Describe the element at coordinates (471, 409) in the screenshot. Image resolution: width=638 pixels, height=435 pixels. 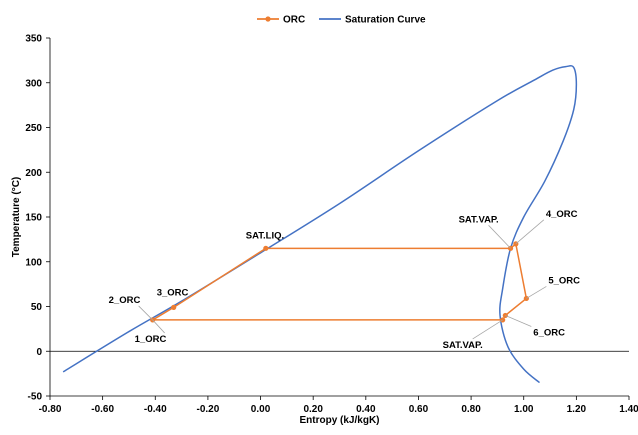
I see `x-tick-label: 0.80` at that location.